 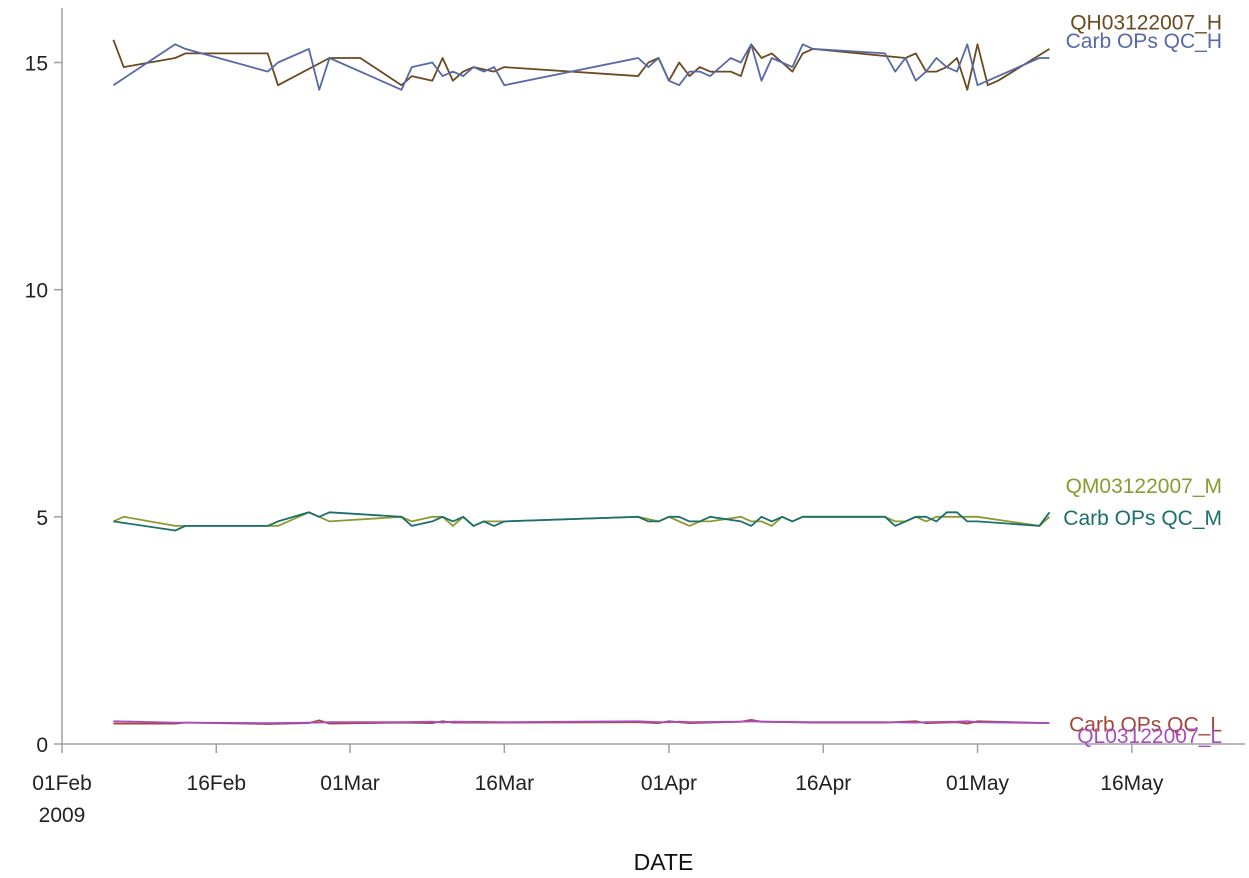 I want to click on x-tick-label: 01Apr, so click(x=669, y=783).